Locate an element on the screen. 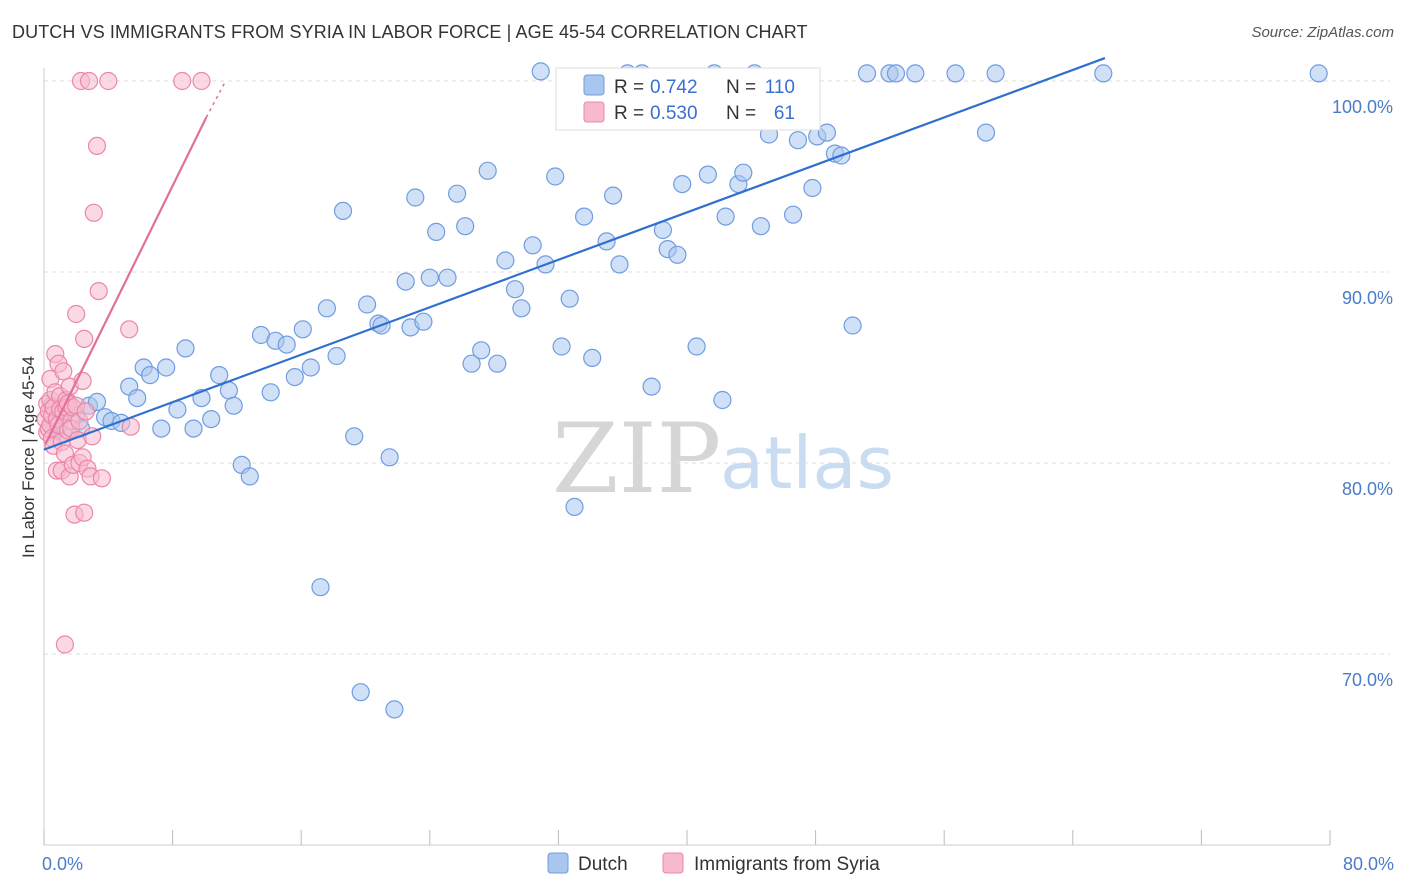  watermark: ZIP atlas is located at coordinates (723, 459).